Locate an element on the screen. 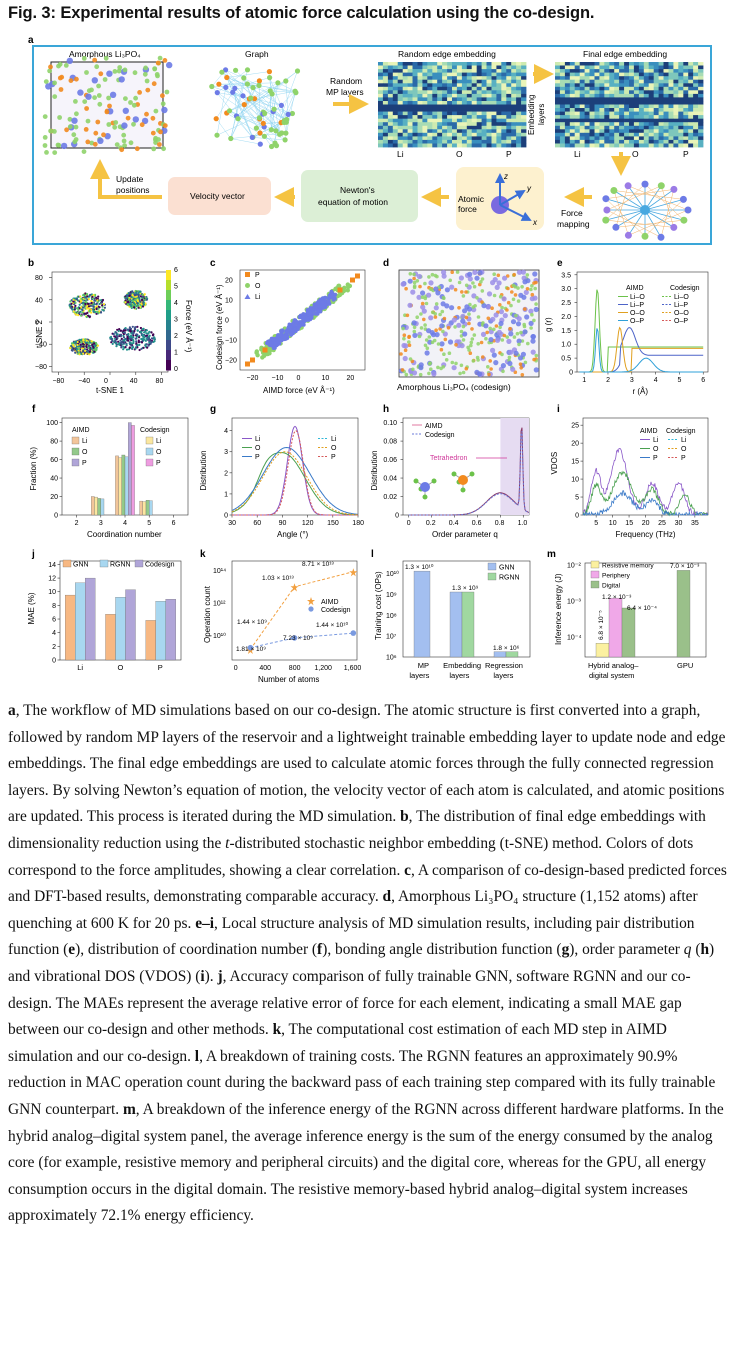 Image resolution: width=735 pixels, height=1347 pixels. update-positions-label-2: positions is located at coordinates (133, 190).